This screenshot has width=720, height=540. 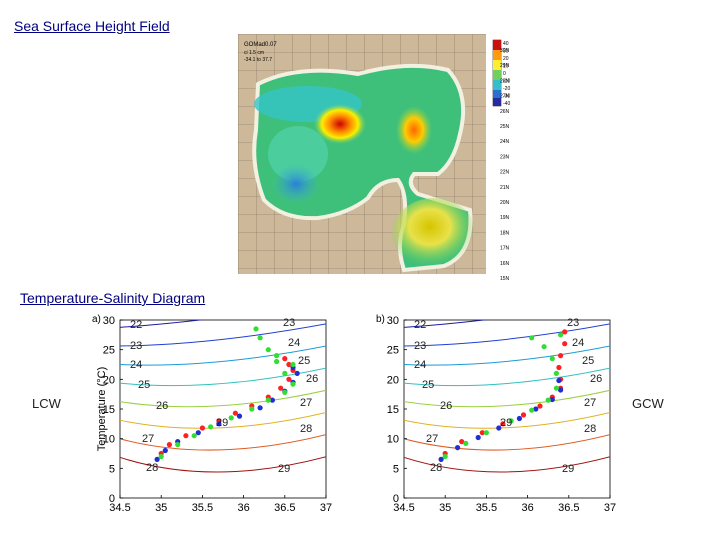 What do you see at coordinates (258, 60) in the screenshot?
I see `range-label: -34.1 to 37.7` at bounding box center [258, 60].